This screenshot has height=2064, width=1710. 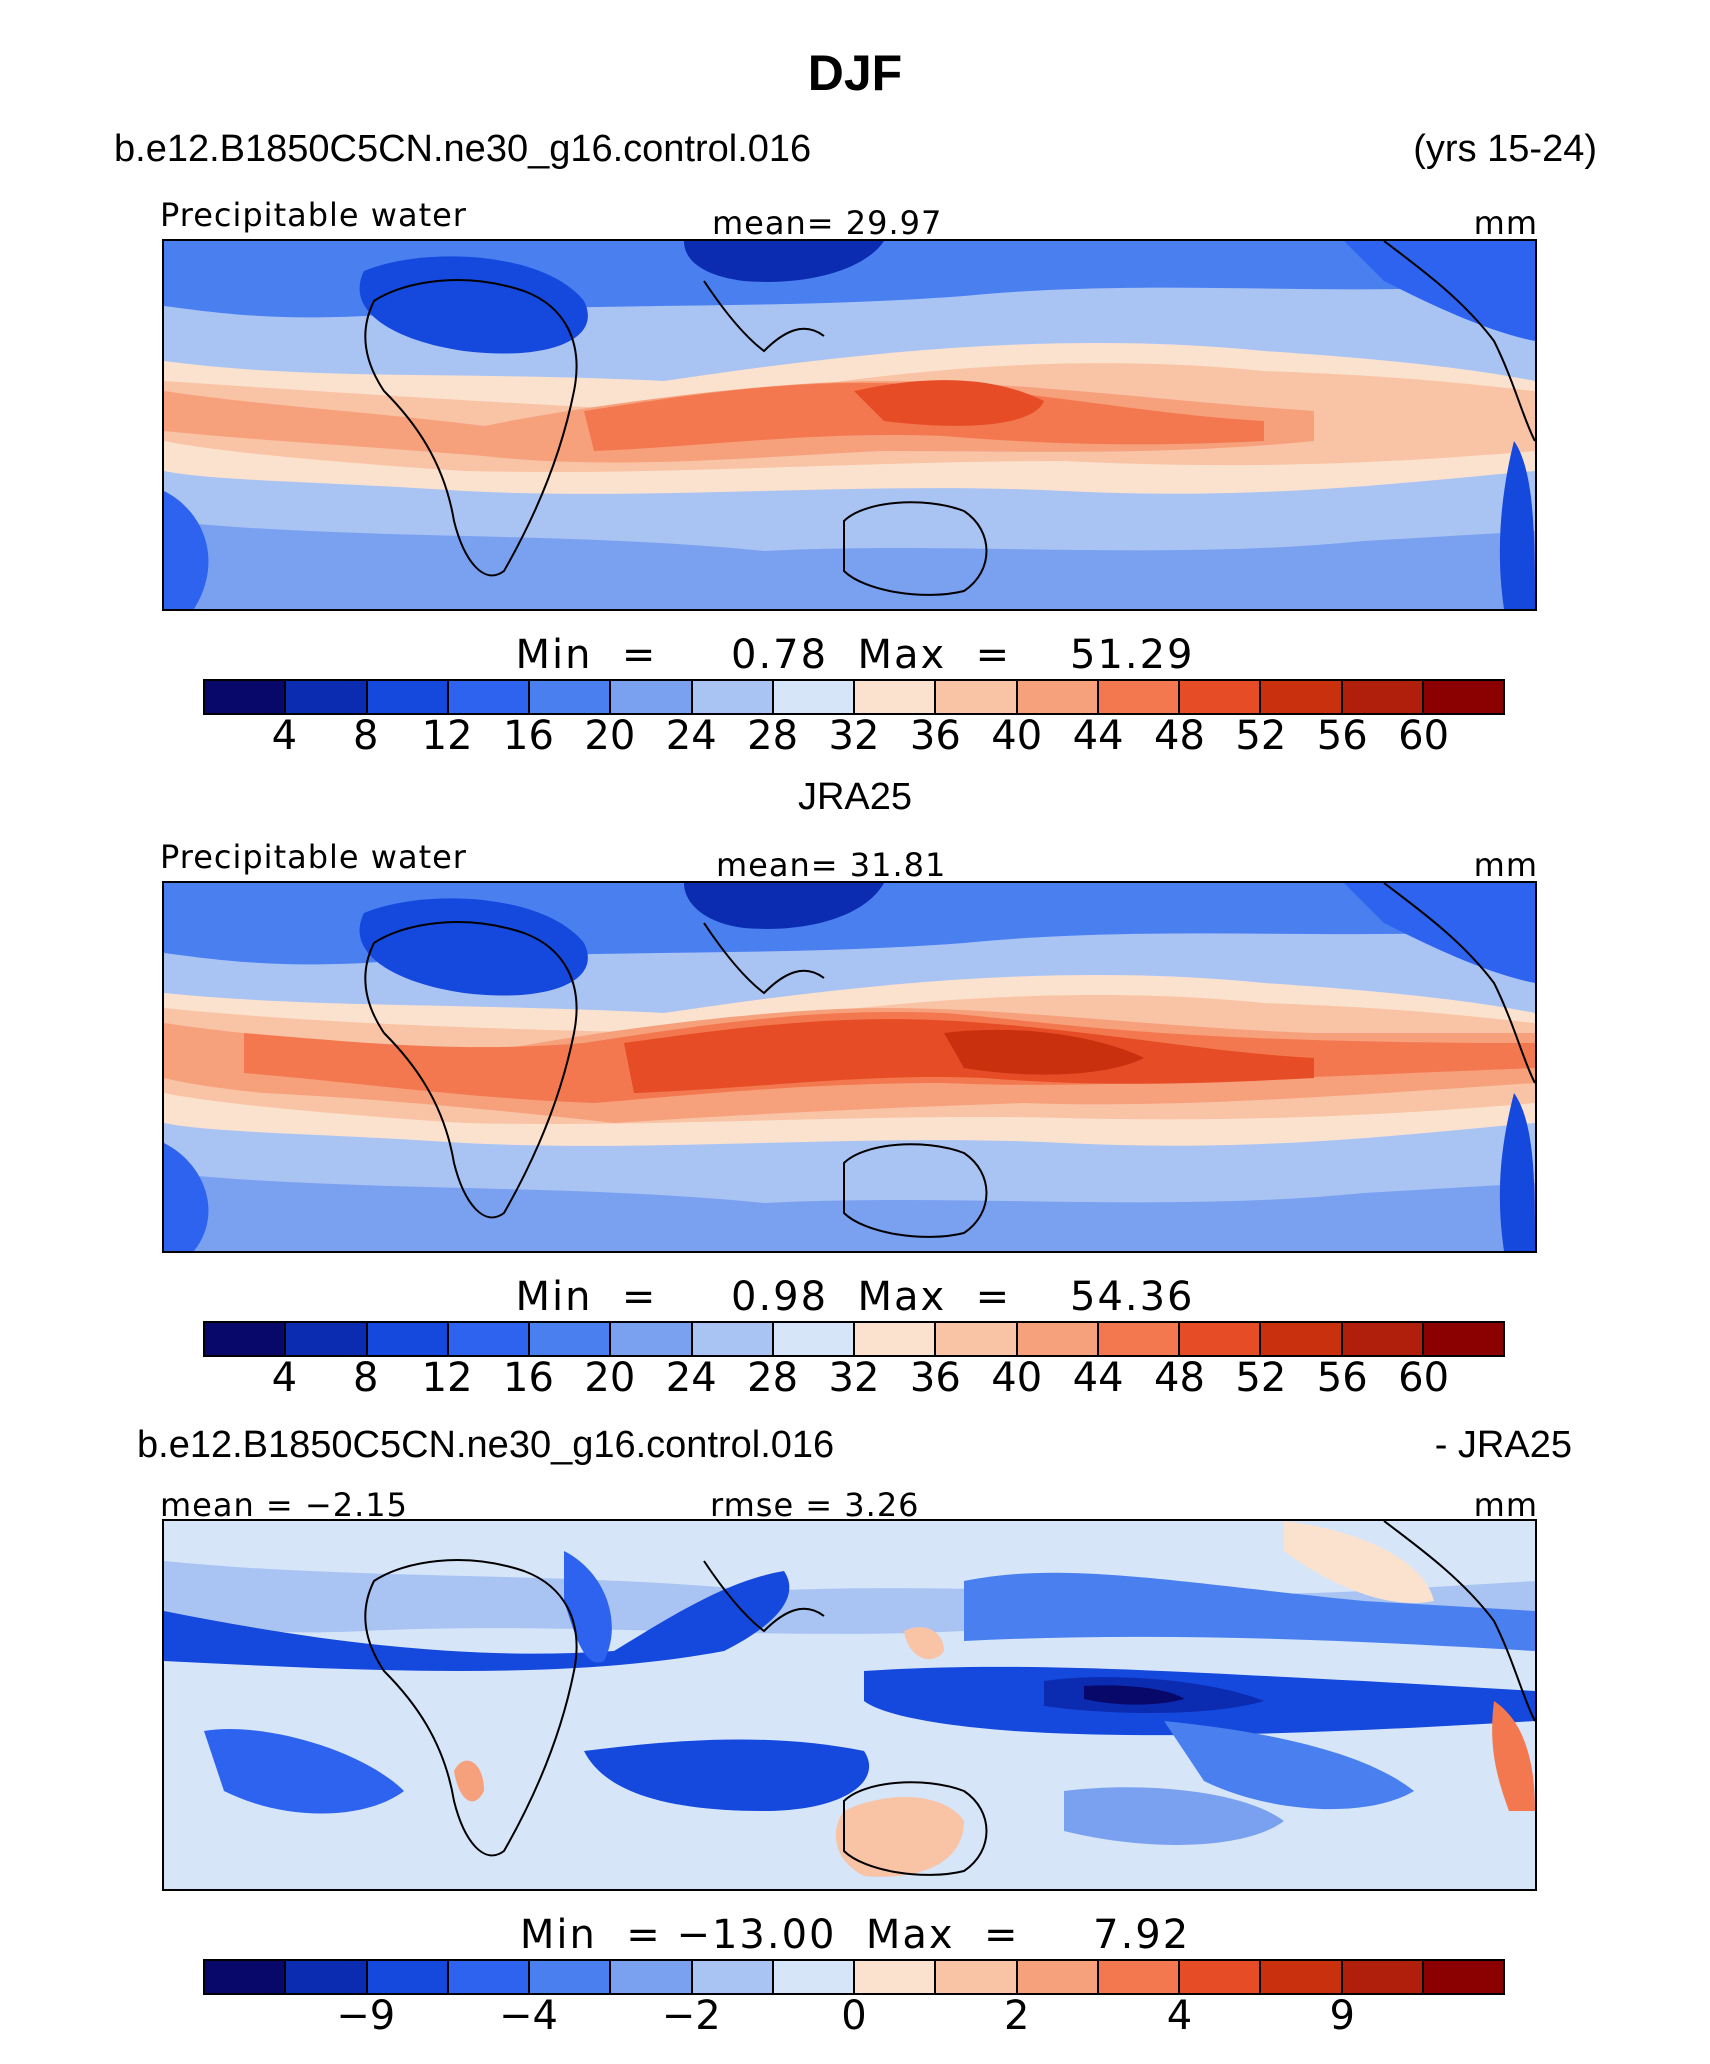 What do you see at coordinates (827, 223) in the screenshot?
I see `panel1-mean: mean= 29.97` at bounding box center [827, 223].